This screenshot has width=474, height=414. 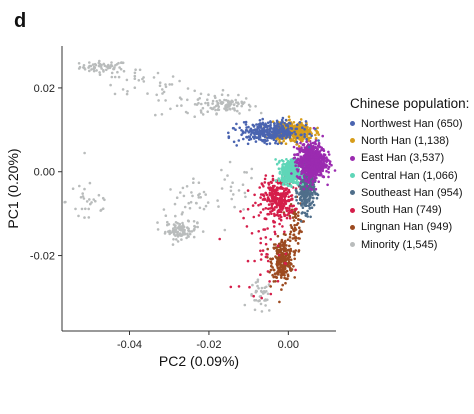 I want to click on y-tick-label: 0.02, so click(x=44, y=89).